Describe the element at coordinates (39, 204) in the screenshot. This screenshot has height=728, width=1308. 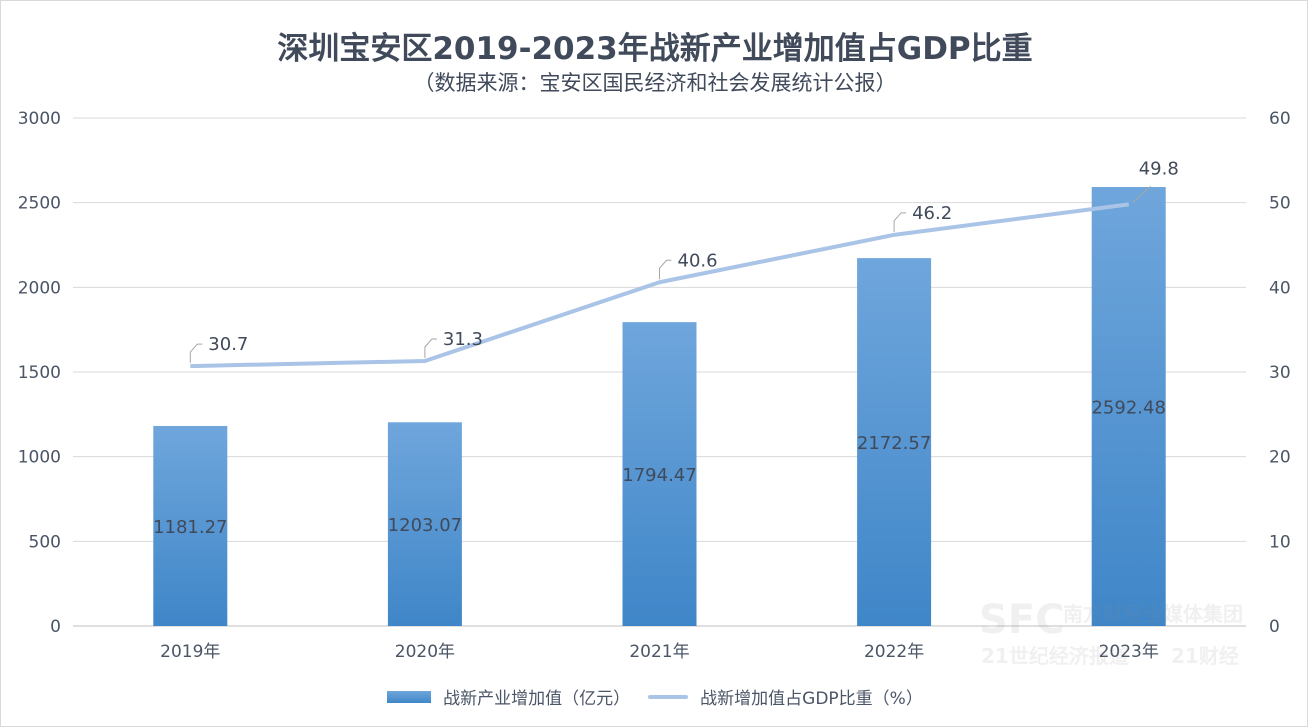
I see `left-tick-label: 2500` at that location.